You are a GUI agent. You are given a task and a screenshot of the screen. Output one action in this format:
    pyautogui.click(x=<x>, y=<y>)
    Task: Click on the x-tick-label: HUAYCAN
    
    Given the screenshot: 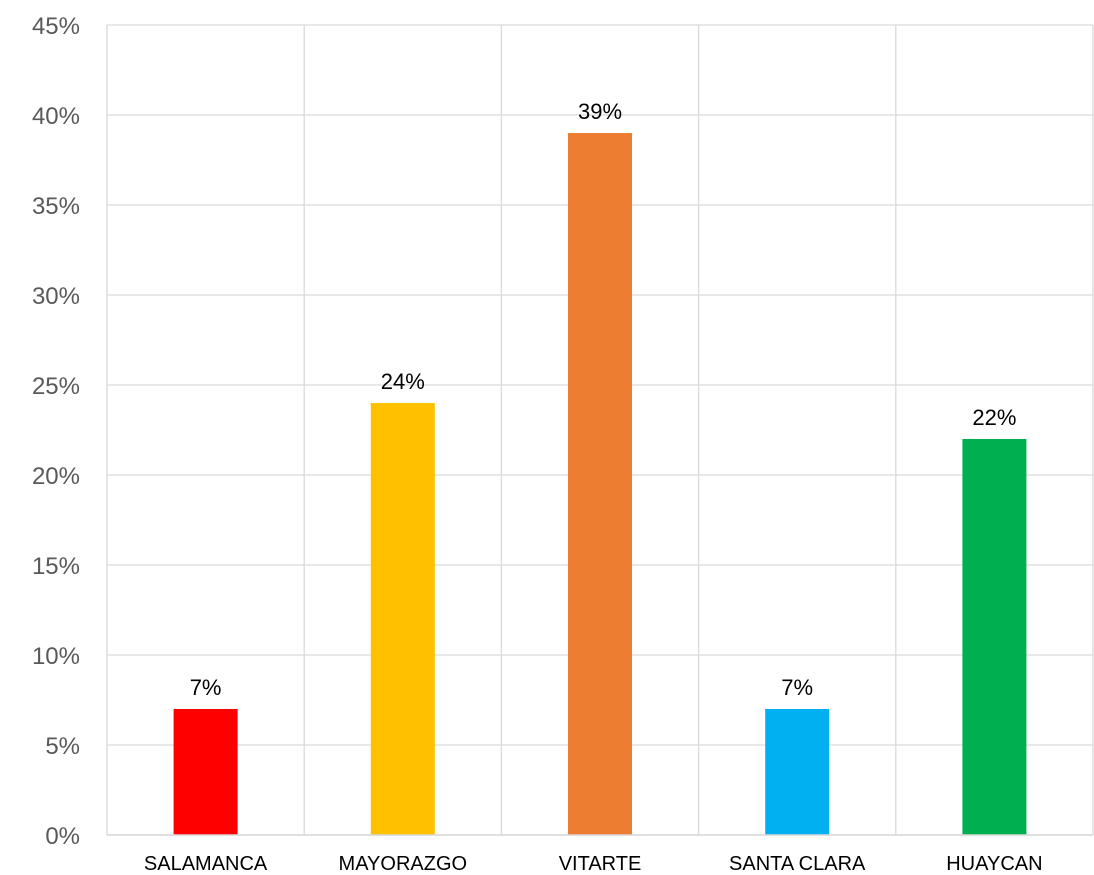 What is the action you would take?
    pyautogui.click(x=994, y=864)
    